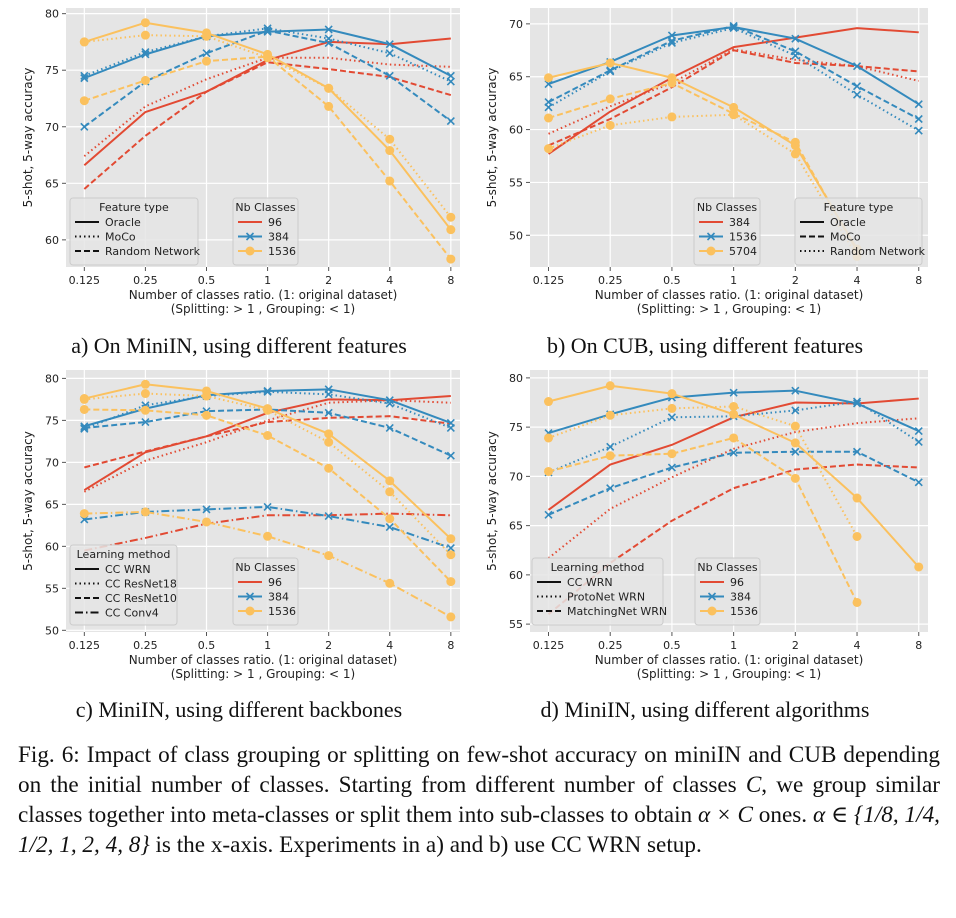 The width and height of the screenshot is (956, 918). I want to click on x-tick-label: 1, so click(733, 645).